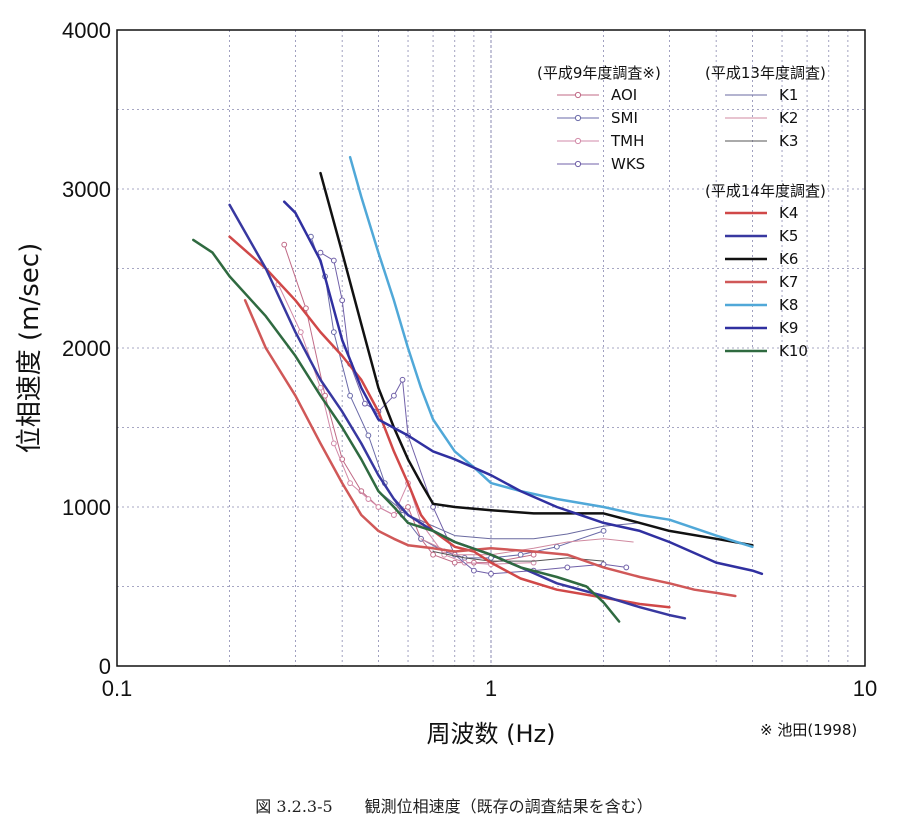 This screenshot has width=908, height=830. What do you see at coordinates (599, 73) in the screenshot?
I see `legend-group-title: (平成9年度調査※)` at bounding box center [599, 73].